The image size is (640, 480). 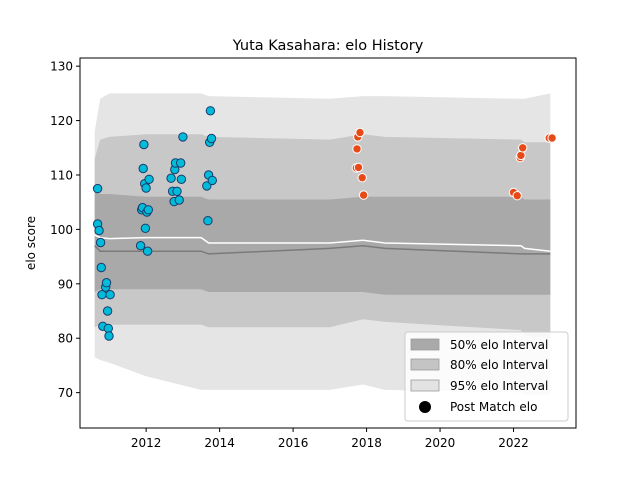 I want to click on legend-label-80: 80% elo Interval, so click(x=499, y=365).